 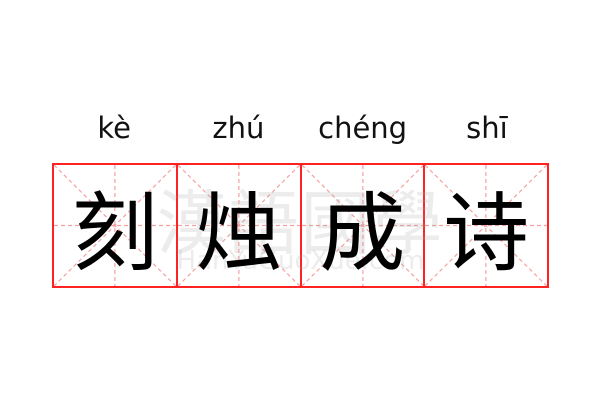 What do you see at coordinates (114, 128) in the screenshot?
I see `pinyin: kè` at bounding box center [114, 128].